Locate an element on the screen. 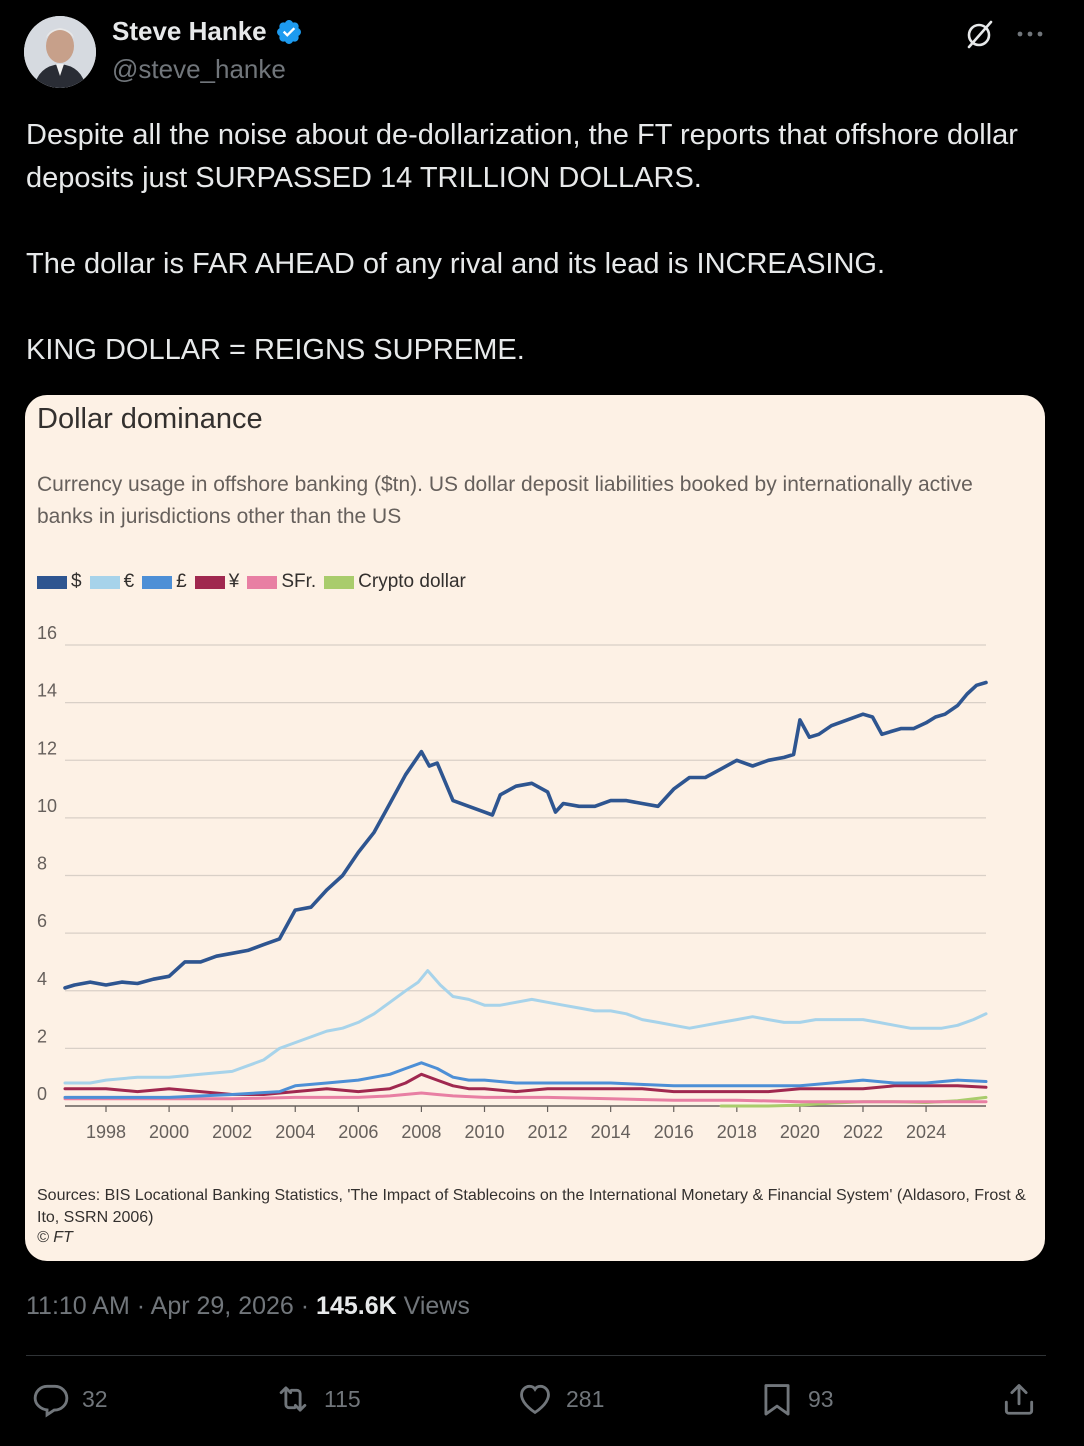  like-icon is located at coordinates (535, 1399).